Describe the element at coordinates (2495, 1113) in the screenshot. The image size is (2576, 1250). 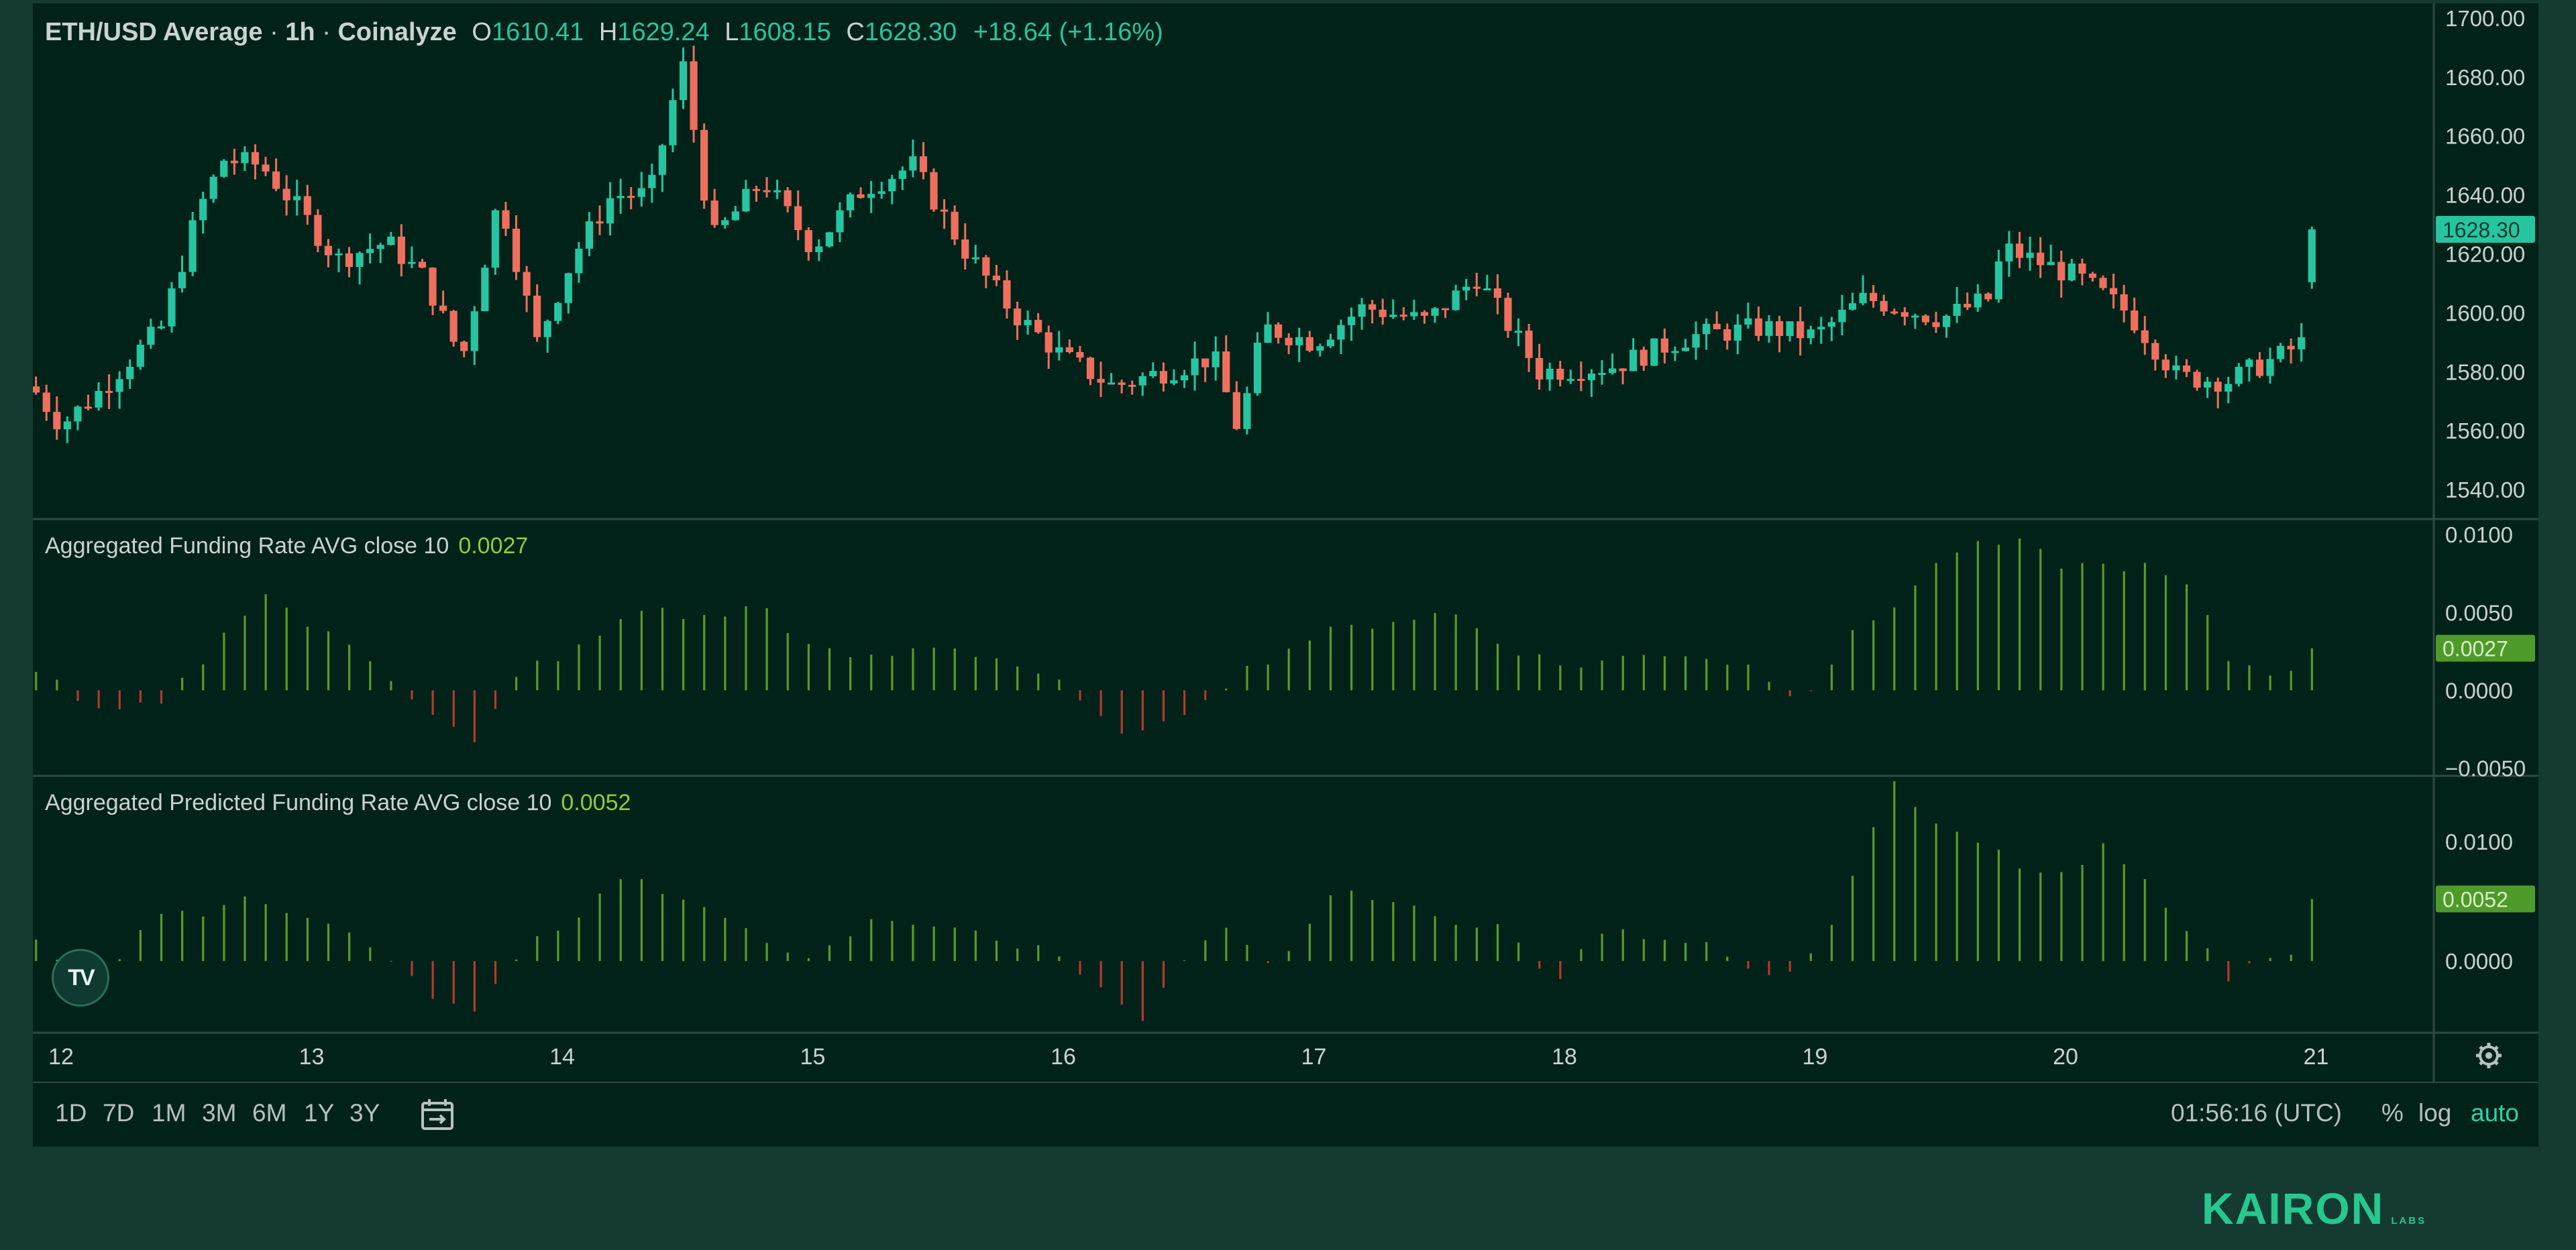
I see `auto-scale-button: auto` at that location.